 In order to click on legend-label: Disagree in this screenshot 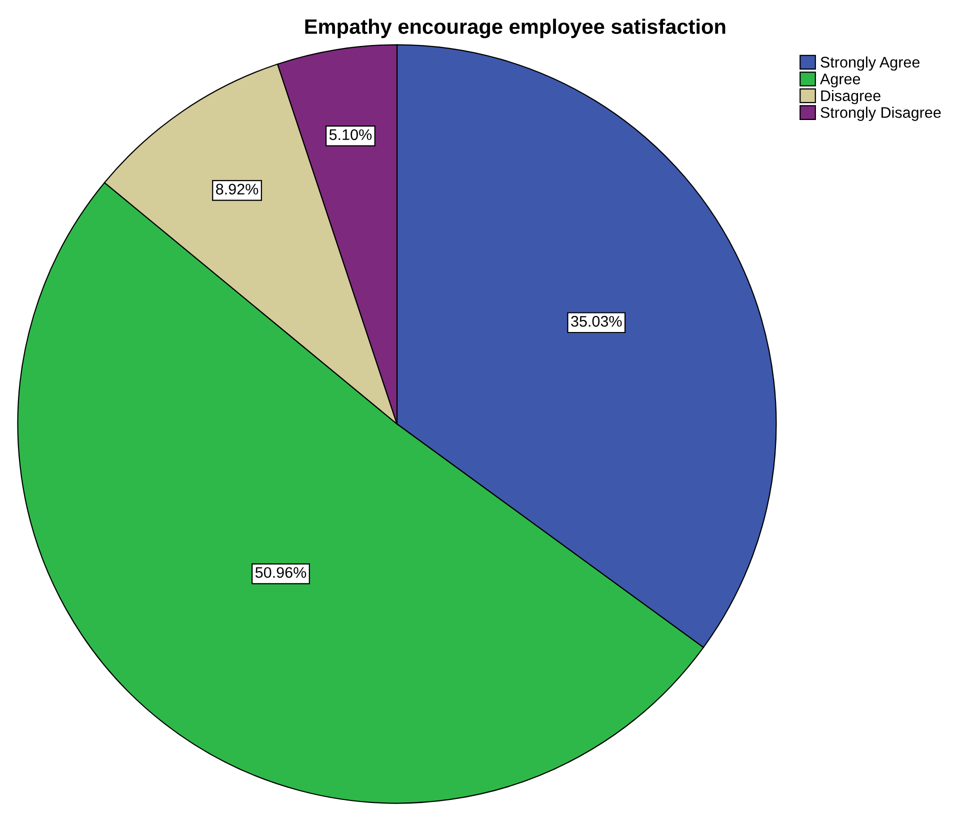, I will do `click(850, 97)`.